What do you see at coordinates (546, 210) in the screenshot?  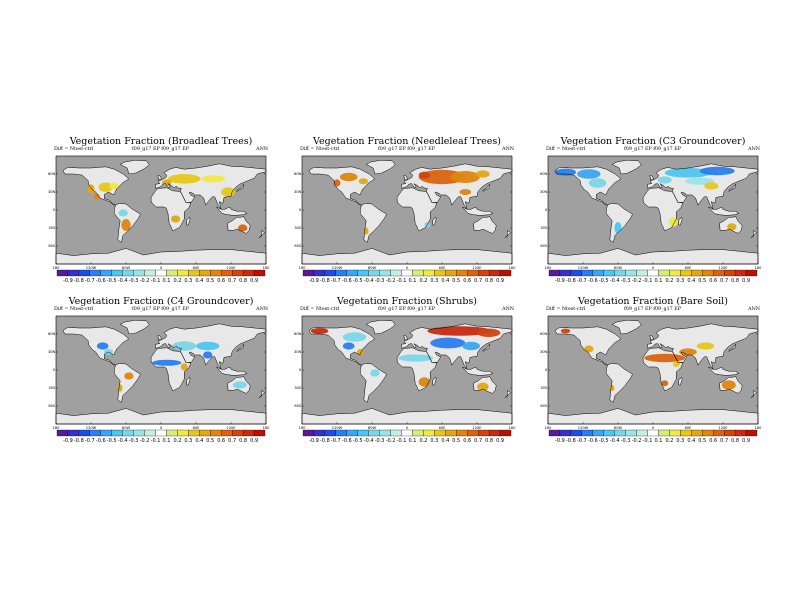 I see `y-tick-label: 0` at bounding box center [546, 210].